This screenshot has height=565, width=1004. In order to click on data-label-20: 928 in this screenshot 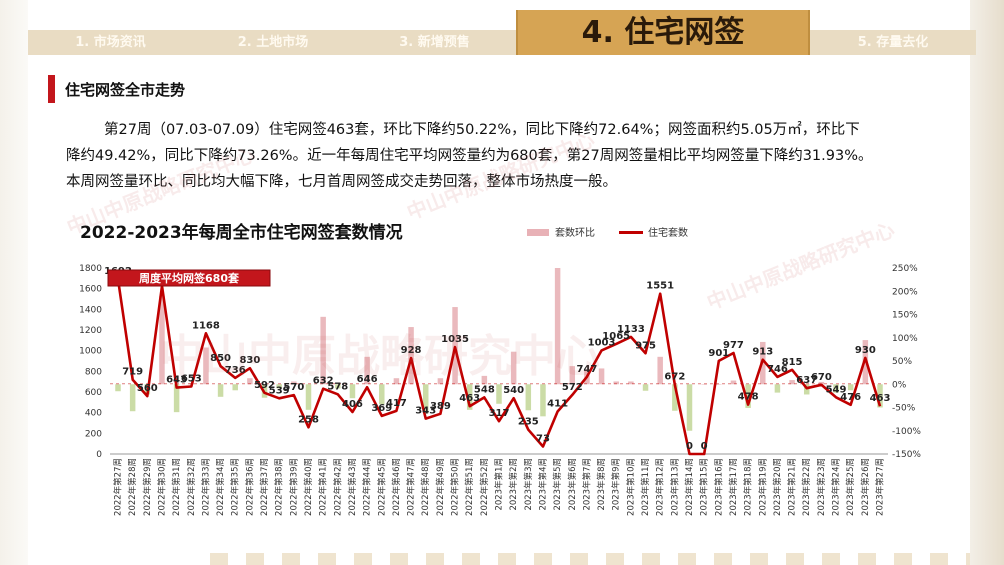, I will do `click(411, 350)`.